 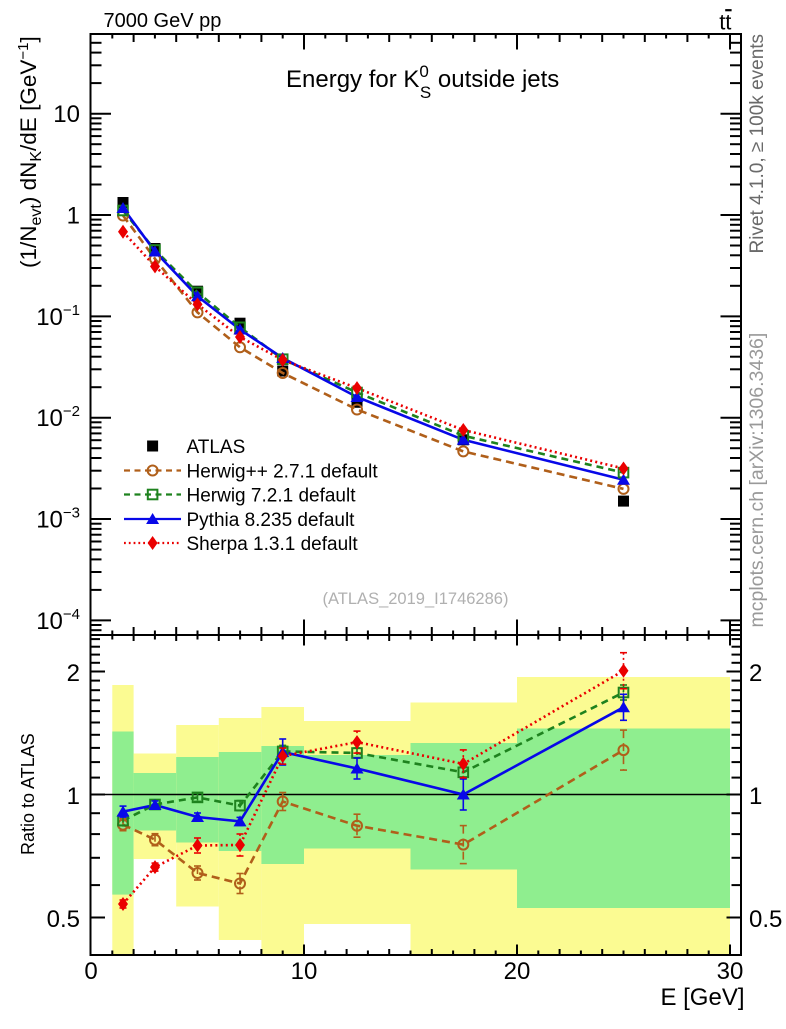 What do you see at coordinates (422, 82) in the screenshot?
I see `svg-text:Energy for K0S outside jets: Energy for K0 S outside jets` at bounding box center [422, 82].